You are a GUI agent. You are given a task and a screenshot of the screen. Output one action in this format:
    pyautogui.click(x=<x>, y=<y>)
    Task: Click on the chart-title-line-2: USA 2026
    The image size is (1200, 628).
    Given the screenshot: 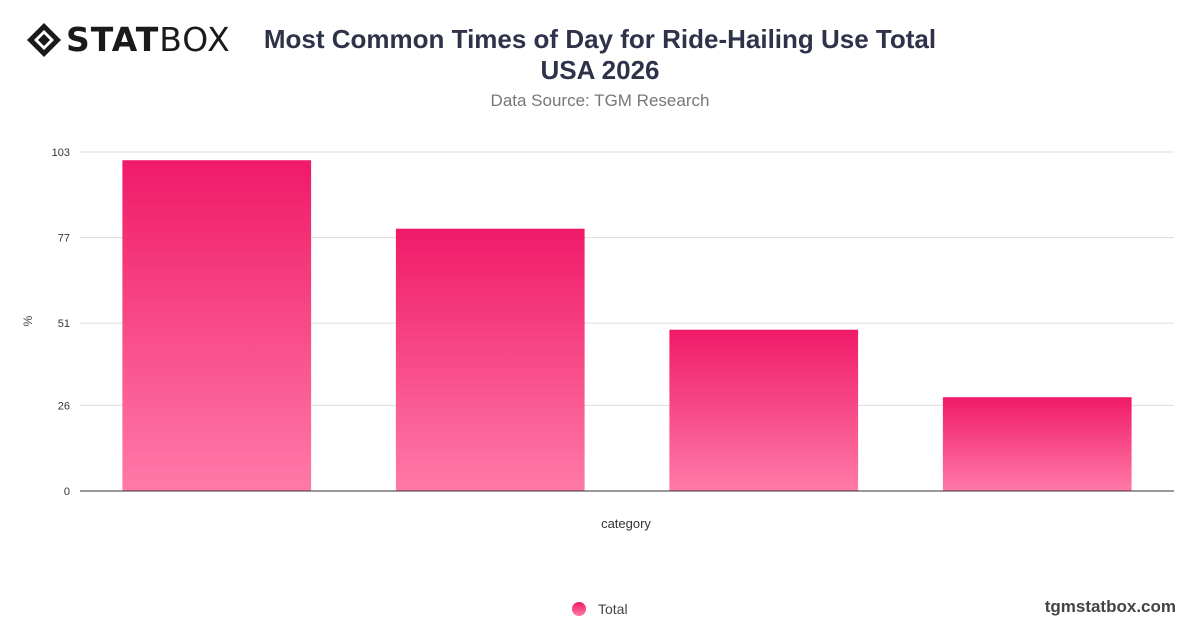 What is the action you would take?
    pyautogui.click(x=600, y=70)
    